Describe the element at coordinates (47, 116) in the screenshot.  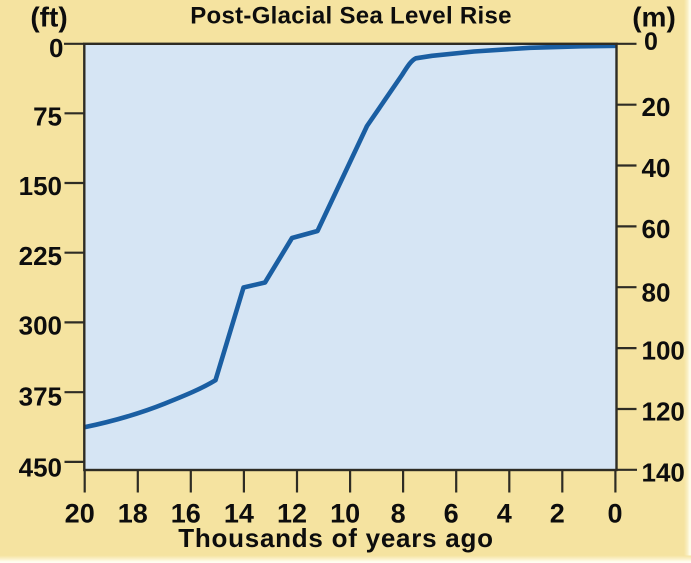
I see `svg-text: 75` at that location.